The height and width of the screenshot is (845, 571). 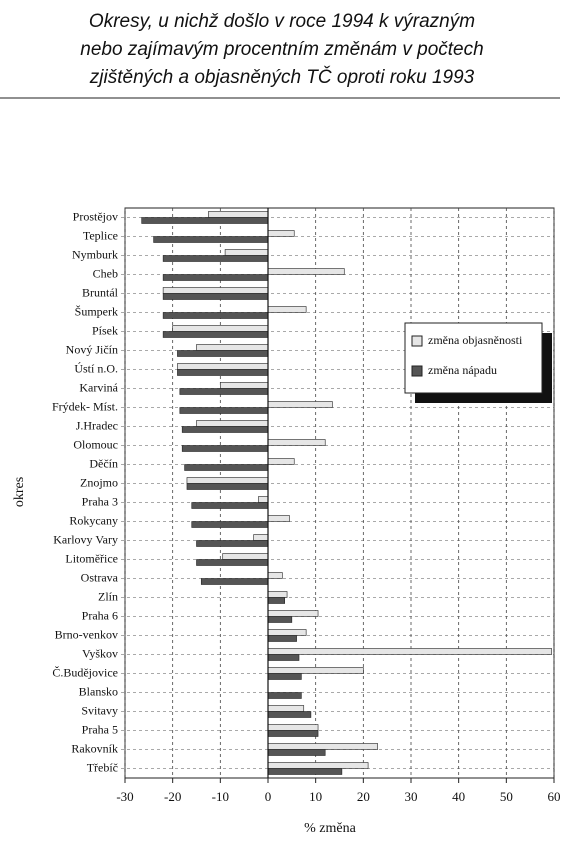 What do you see at coordinates (93, 520) in the screenshot?
I see `y-tick-label: Rokycany` at bounding box center [93, 520].